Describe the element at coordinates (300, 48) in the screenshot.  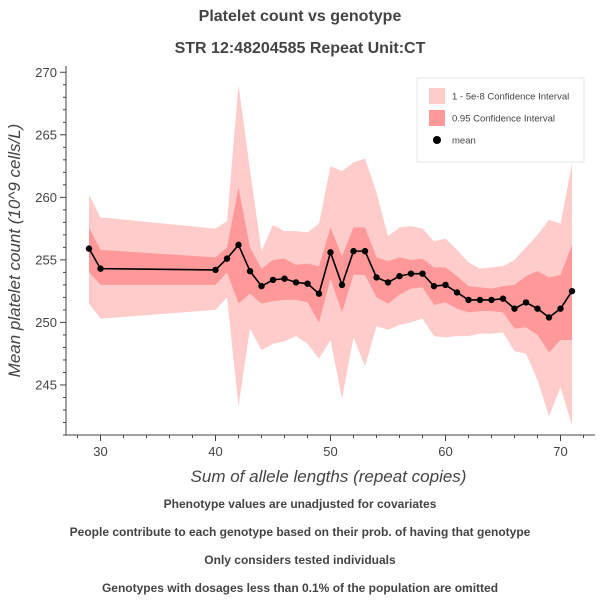
I see `chart-subtitle: STR 12:48204585 Repeat Unit:CT` at that location.